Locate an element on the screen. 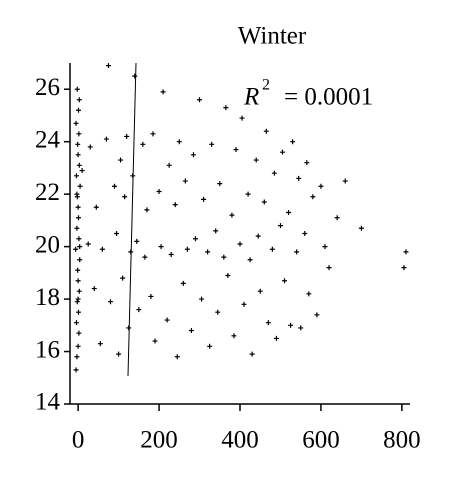 The height and width of the screenshot is (493, 452). y-tick-label: 14 is located at coordinates (48, 402).